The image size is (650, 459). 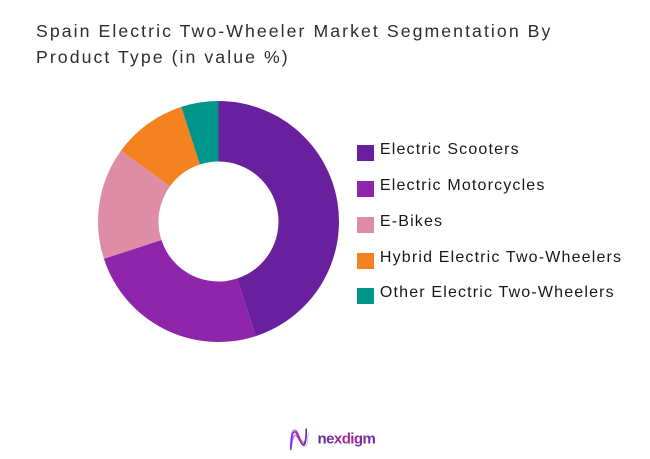 I want to click on svg-text: nexdigm, so click(x=347, y=439).